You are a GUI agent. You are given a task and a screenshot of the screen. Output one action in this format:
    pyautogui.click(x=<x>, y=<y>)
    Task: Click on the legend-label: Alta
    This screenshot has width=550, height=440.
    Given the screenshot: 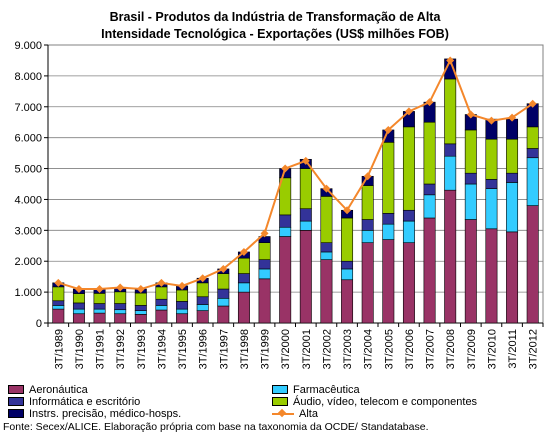 What is the action you would take?
    pyautogui.click(x=308, y=413)
    